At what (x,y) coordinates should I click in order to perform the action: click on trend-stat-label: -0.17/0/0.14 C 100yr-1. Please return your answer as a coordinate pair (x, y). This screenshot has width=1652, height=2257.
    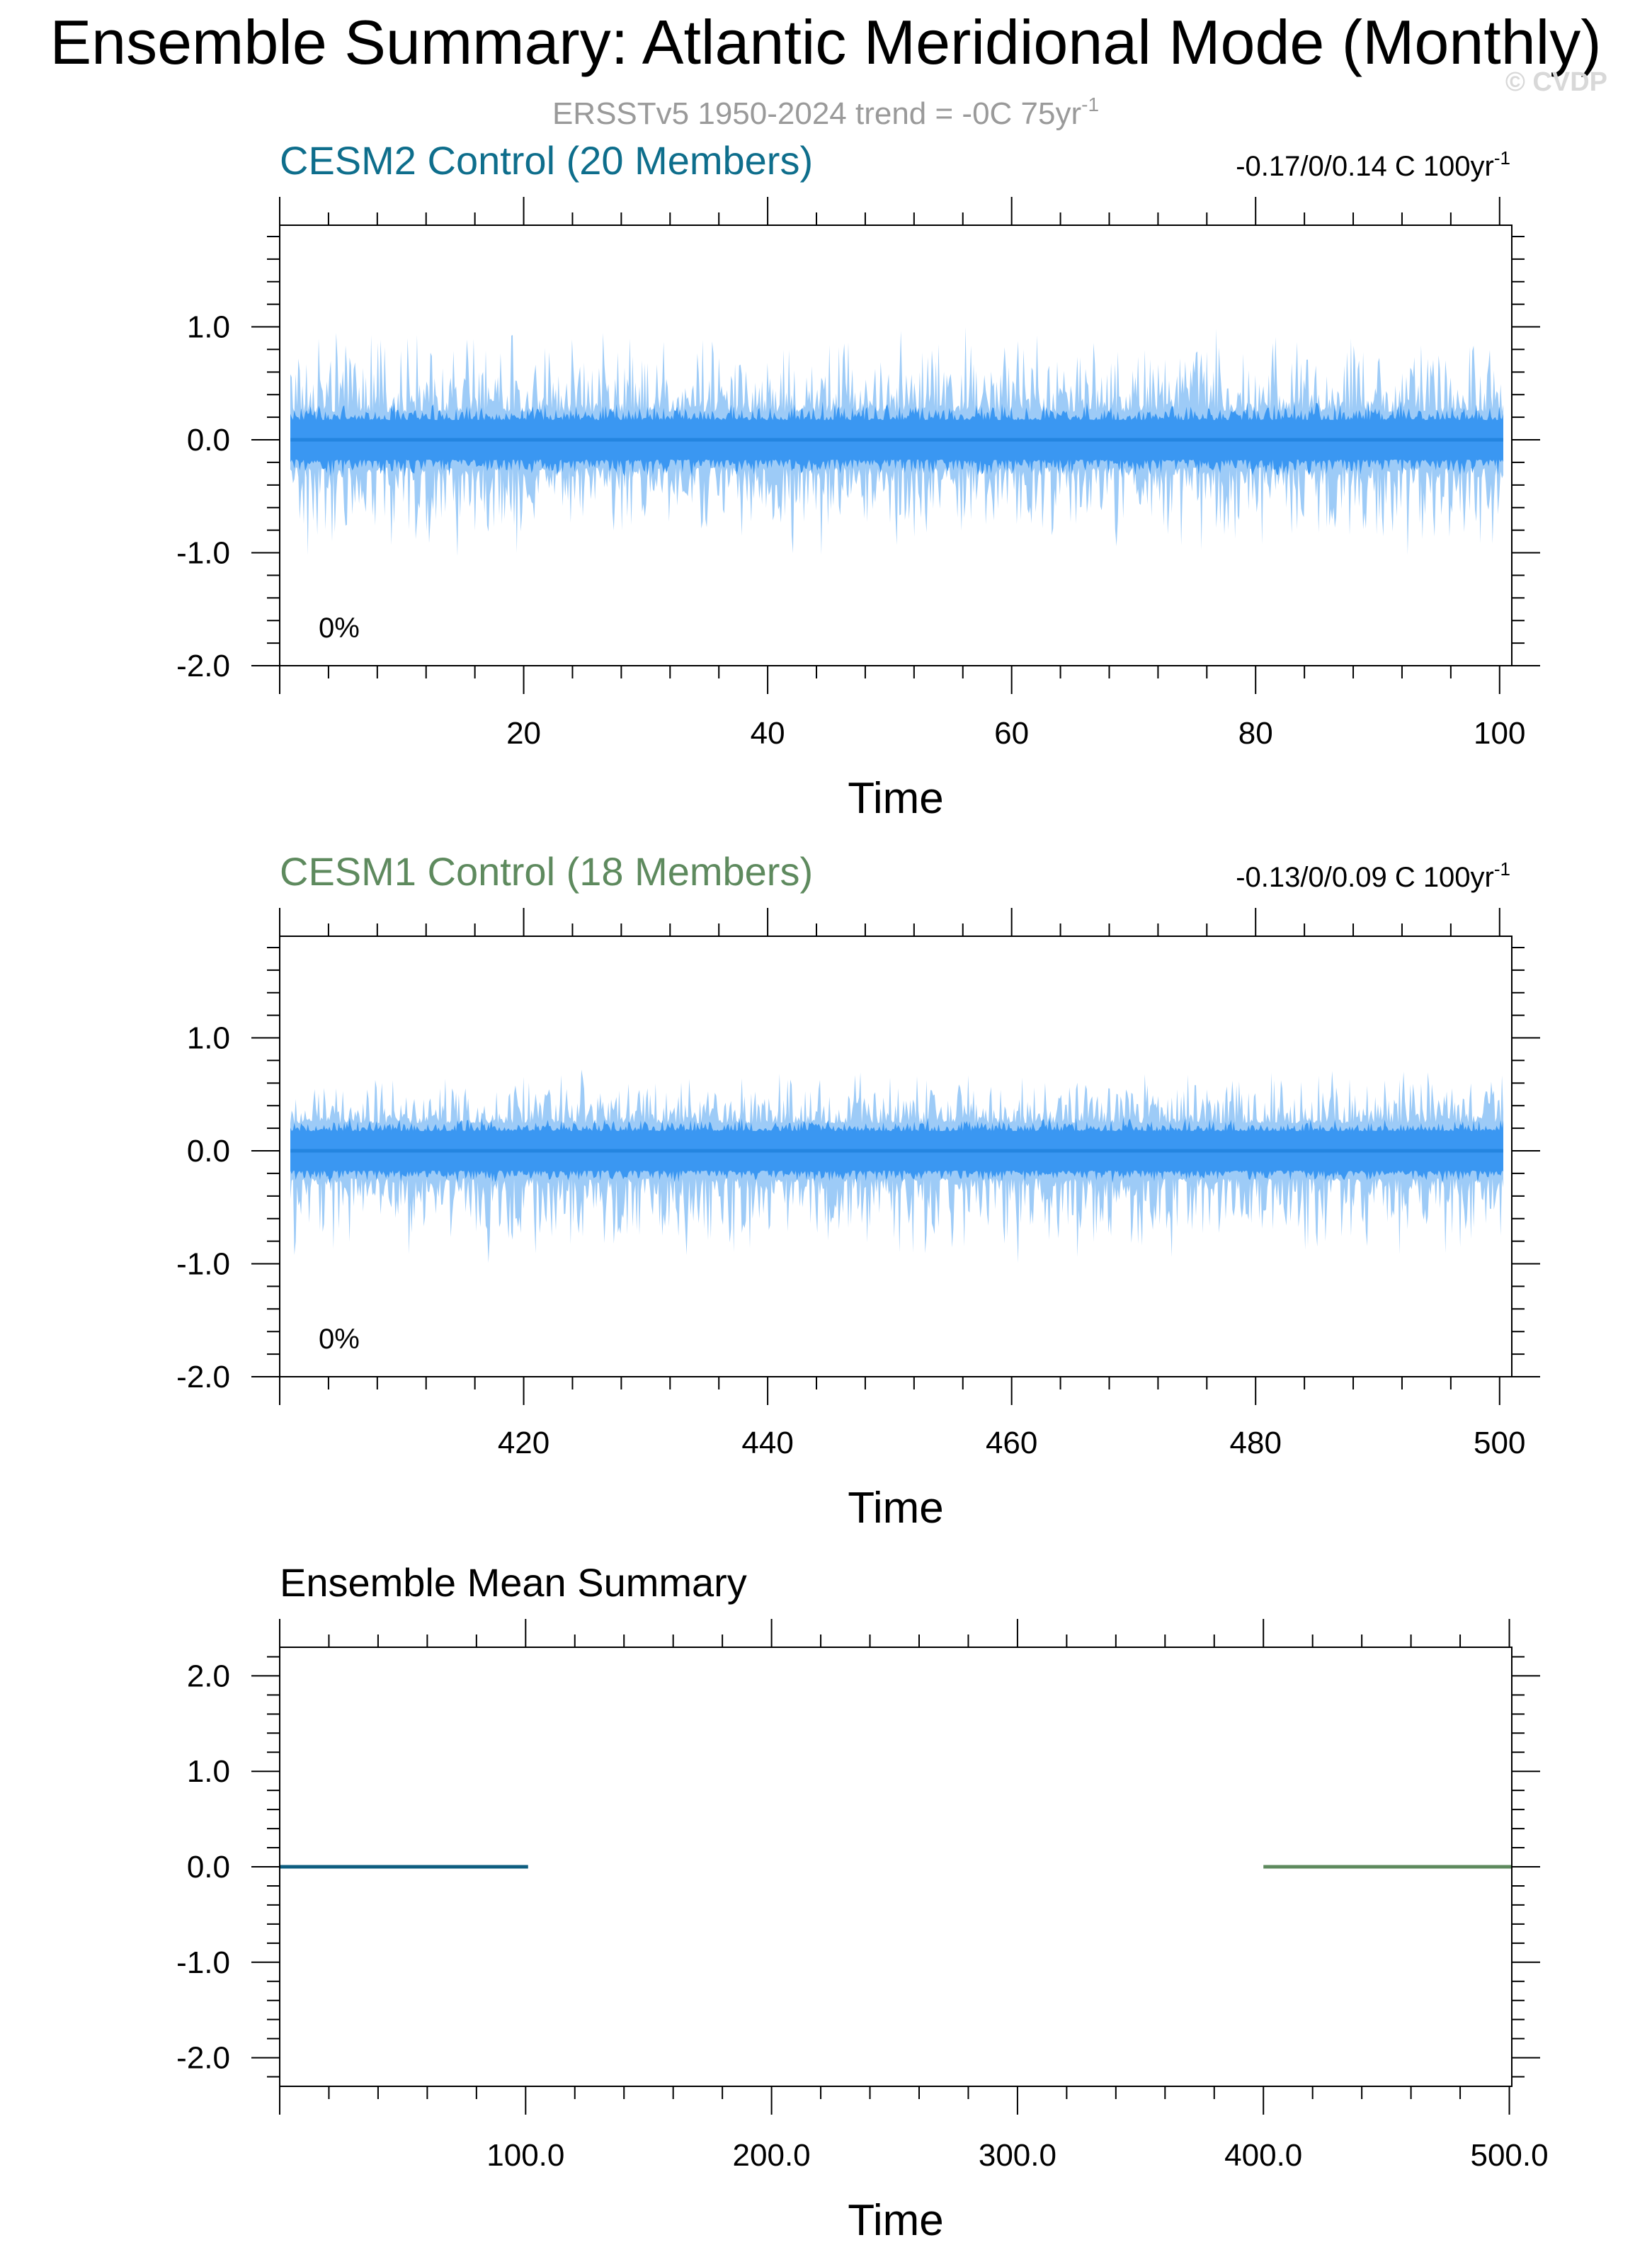
    Looking at the image, I should click on (1373, 164).